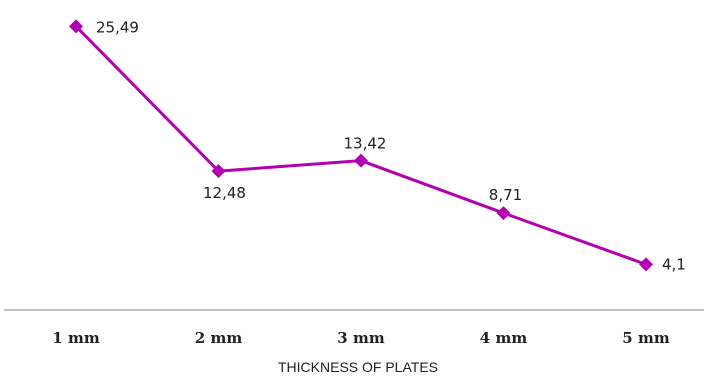 This screenshot has height=376, width=704. Describe the element at coordinates (505, 195) in the screenshot. I see `data-label: 8,71` at that location.